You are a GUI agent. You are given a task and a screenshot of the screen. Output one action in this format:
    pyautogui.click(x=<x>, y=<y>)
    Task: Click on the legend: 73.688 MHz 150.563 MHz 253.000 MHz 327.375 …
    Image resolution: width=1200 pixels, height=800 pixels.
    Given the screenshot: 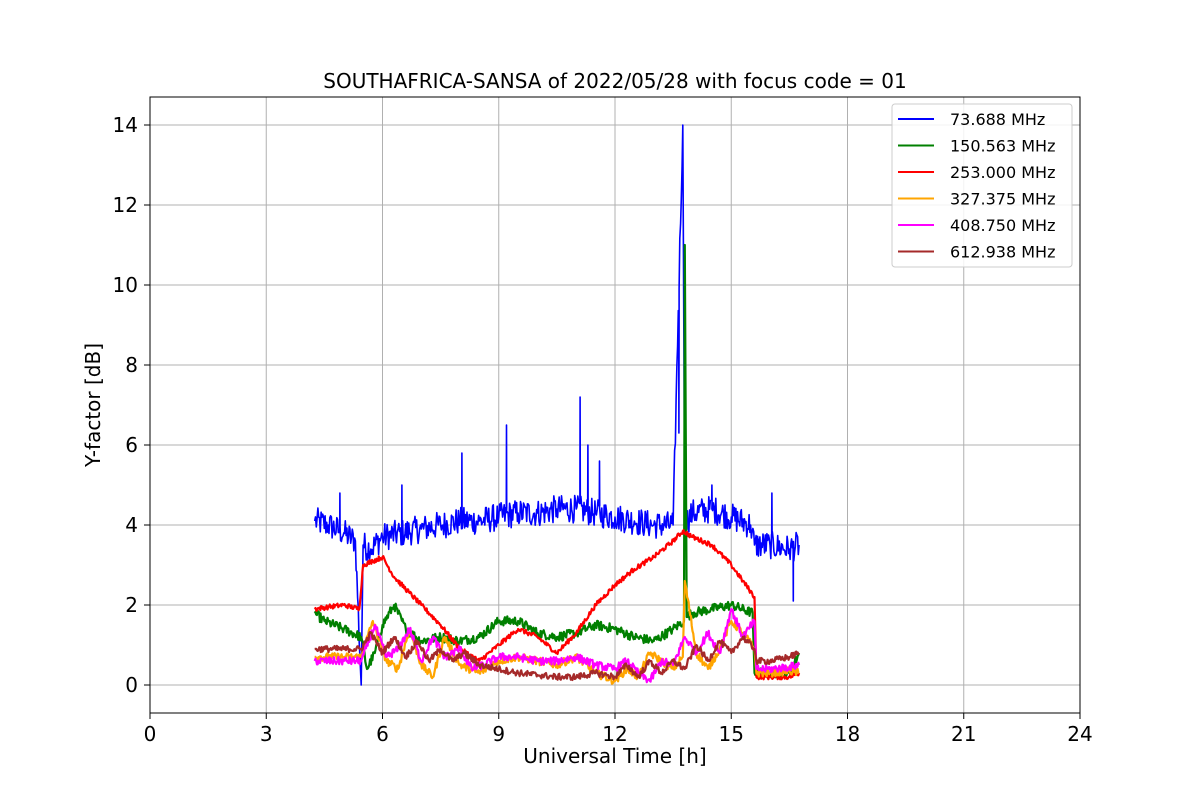 What is the action you would take?
    pyautogui.click(x=982, y=185)
    